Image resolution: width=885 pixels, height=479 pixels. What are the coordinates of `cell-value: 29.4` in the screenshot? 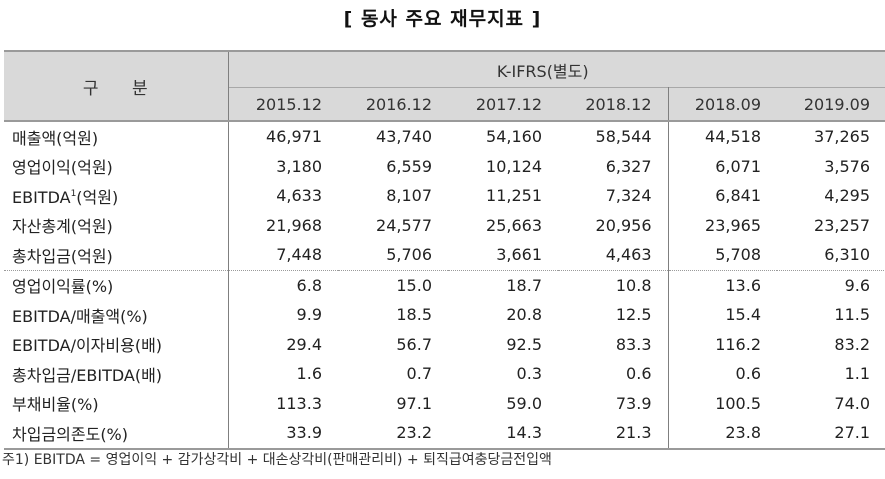 It's located at (304, 344).